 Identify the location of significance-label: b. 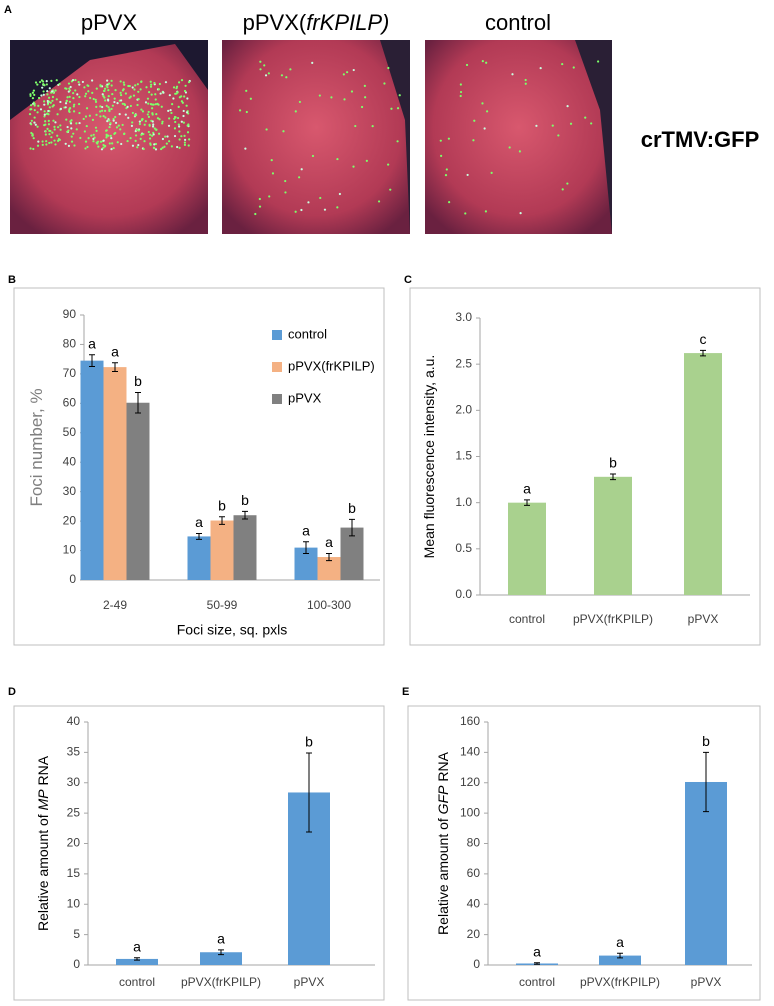
(352, 508).